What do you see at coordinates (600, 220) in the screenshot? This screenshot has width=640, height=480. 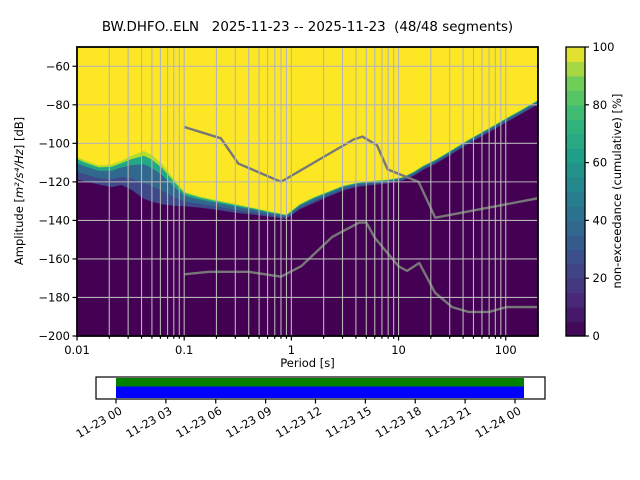 I see `colorbar-tick-label: 40` at bounding box center [600, 220].